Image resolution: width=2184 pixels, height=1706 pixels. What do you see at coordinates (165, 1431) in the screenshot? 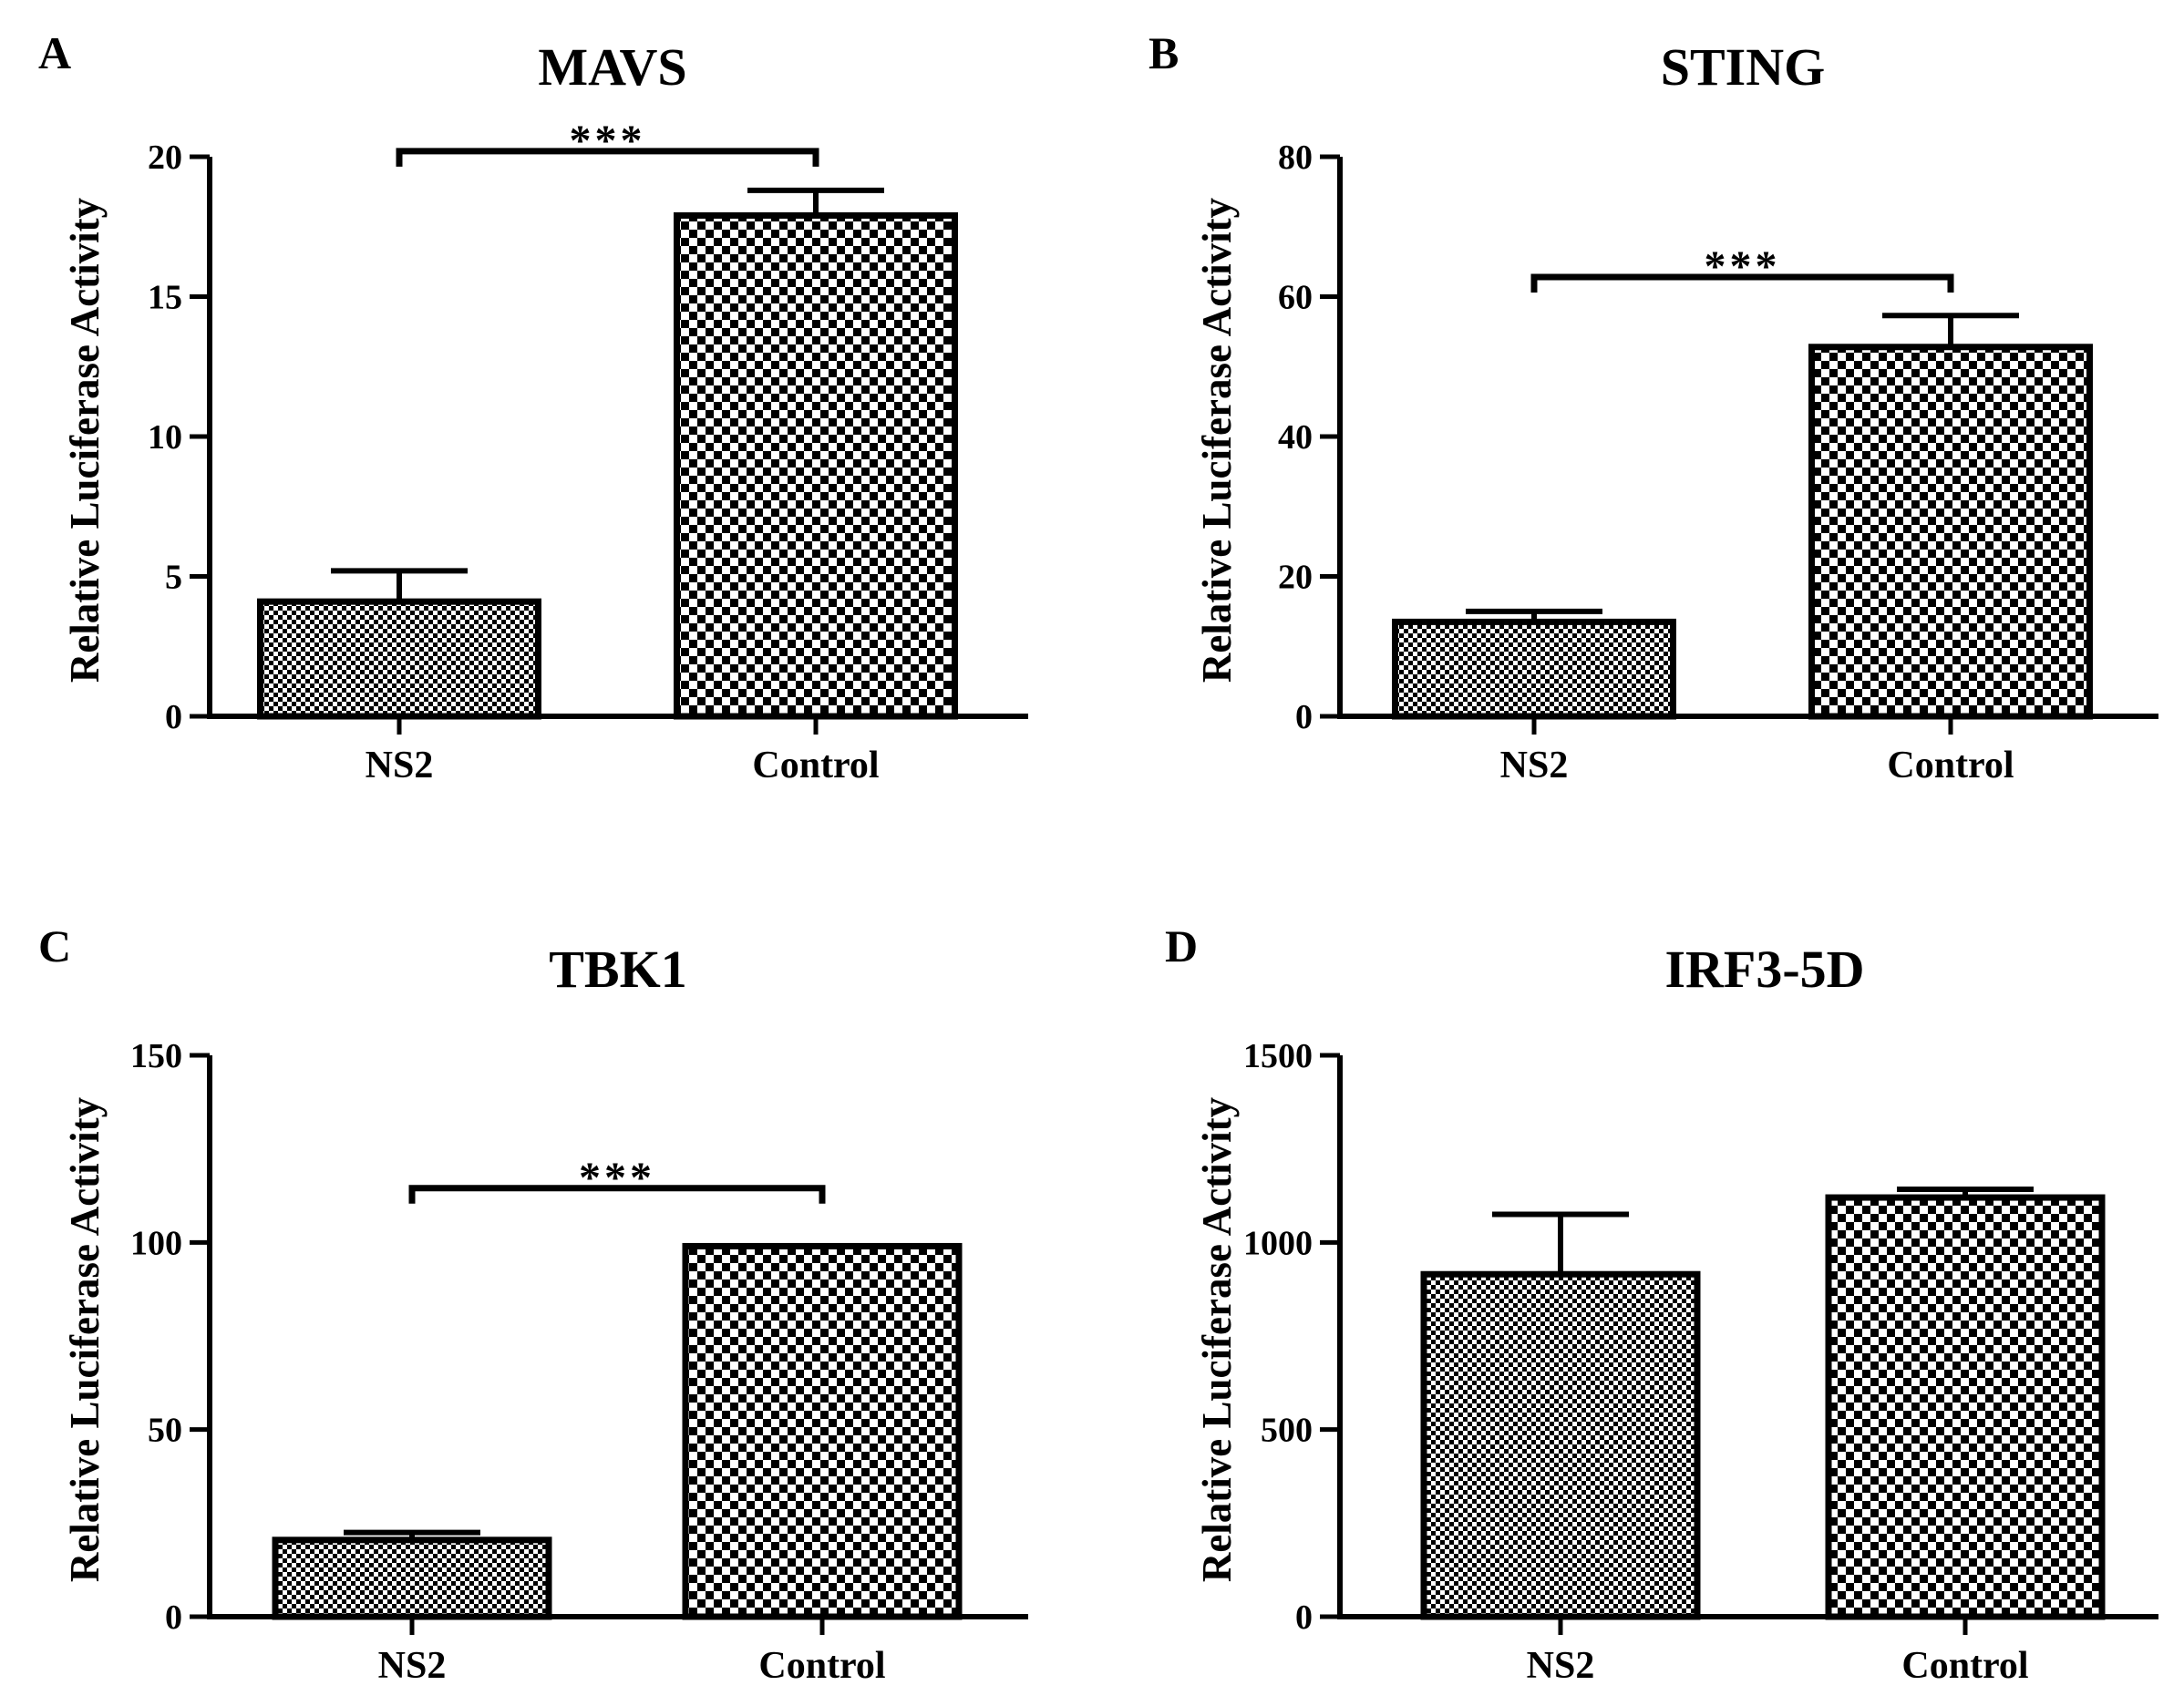
I see `y-tick-label: 50` at bounding box center [165, 1431].